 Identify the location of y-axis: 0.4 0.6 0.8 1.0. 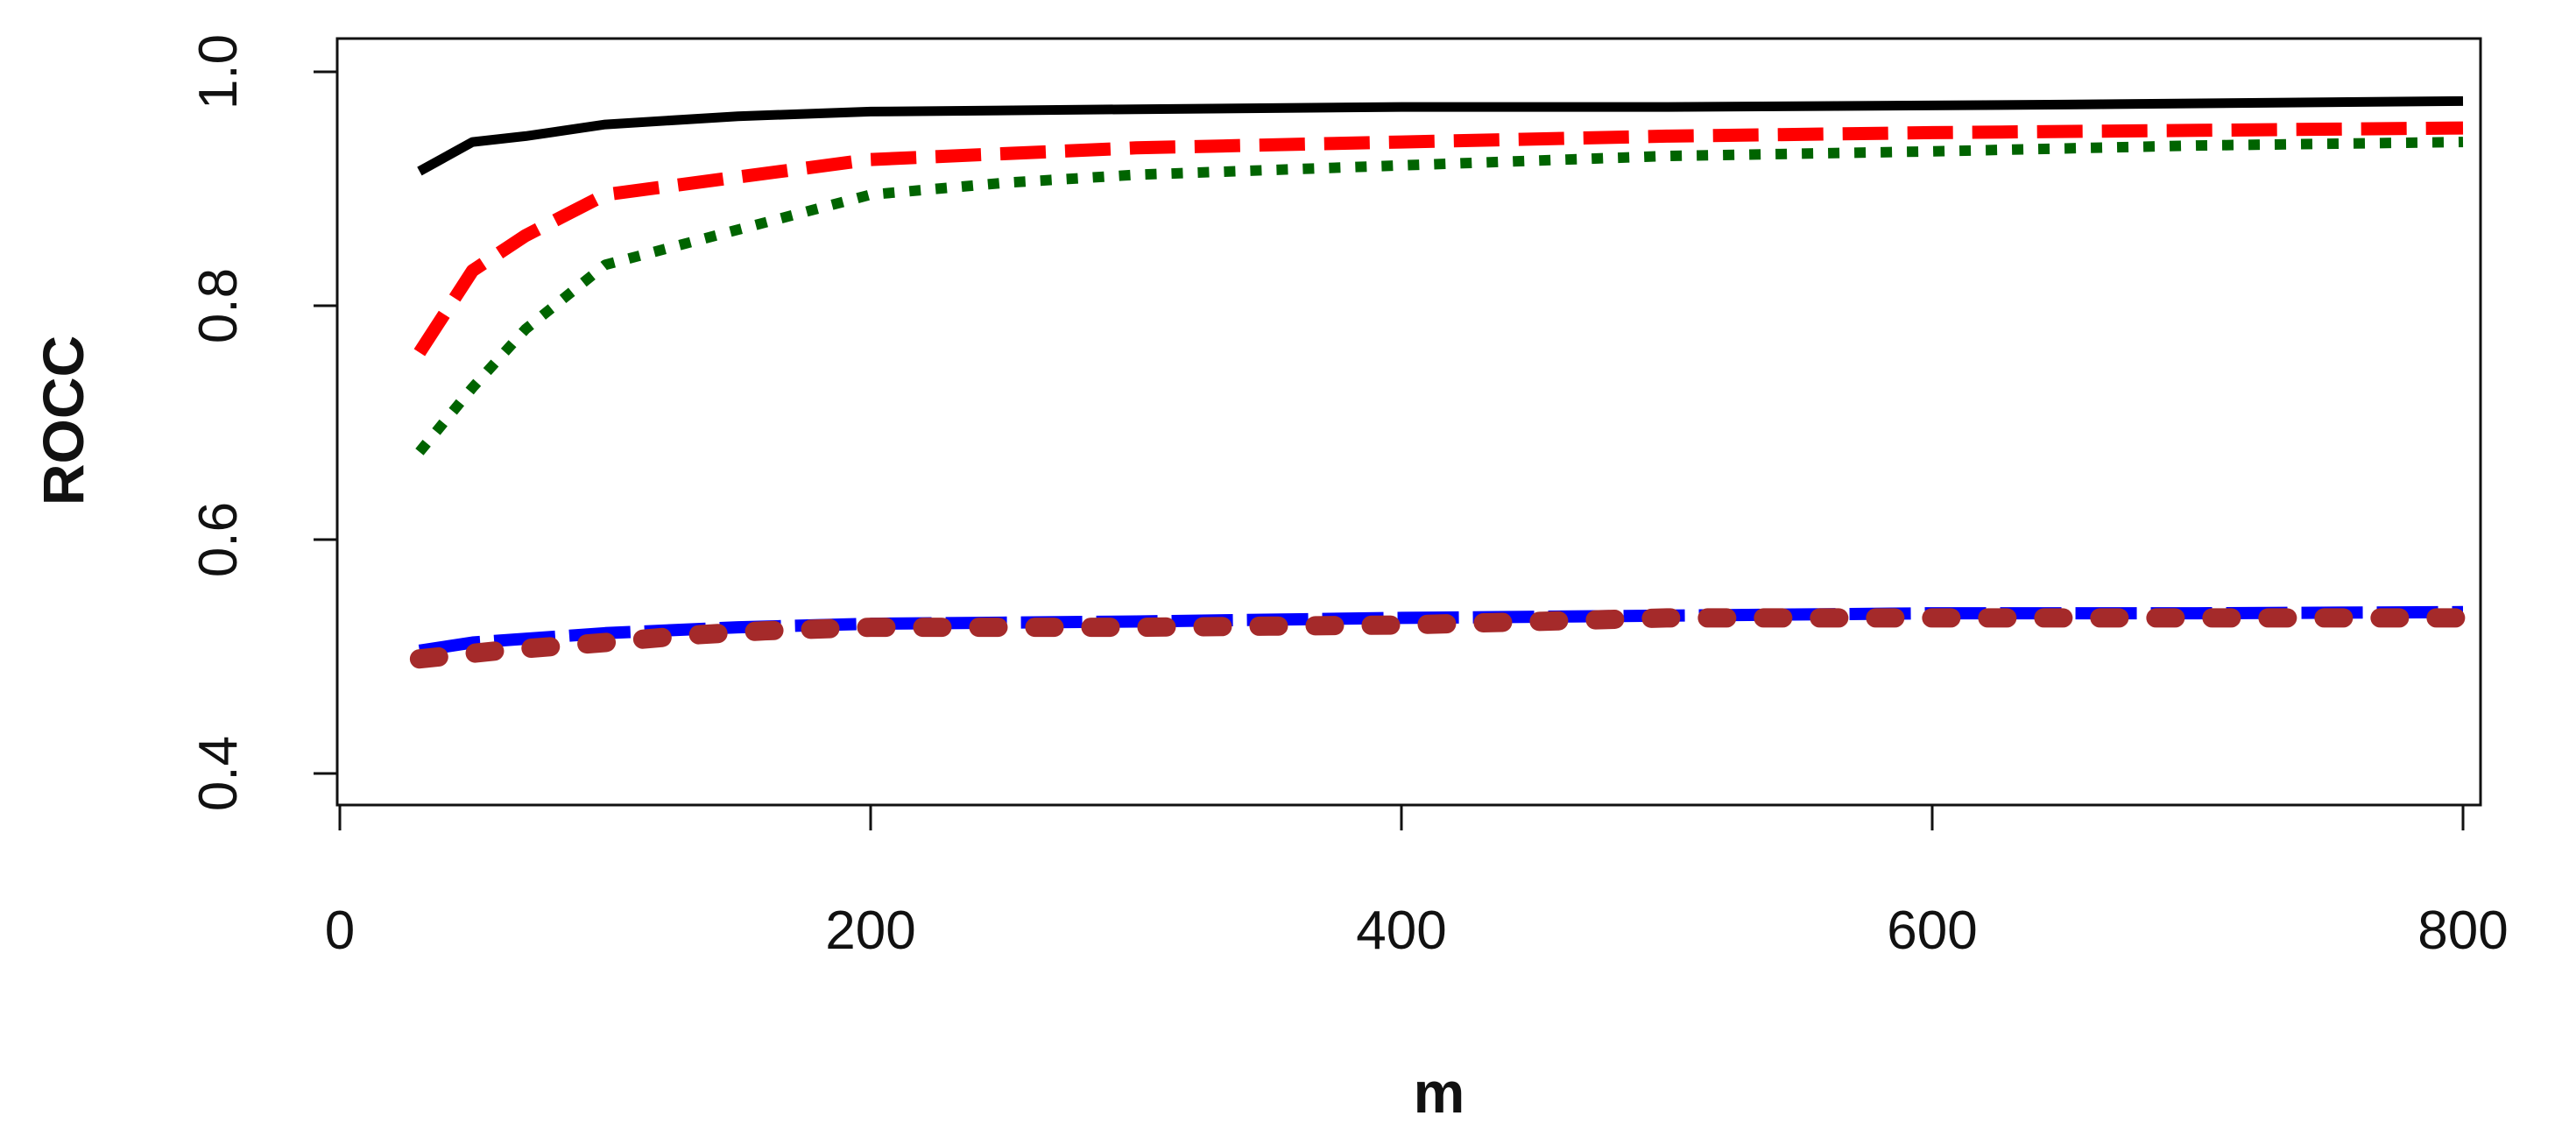
(262, 422).